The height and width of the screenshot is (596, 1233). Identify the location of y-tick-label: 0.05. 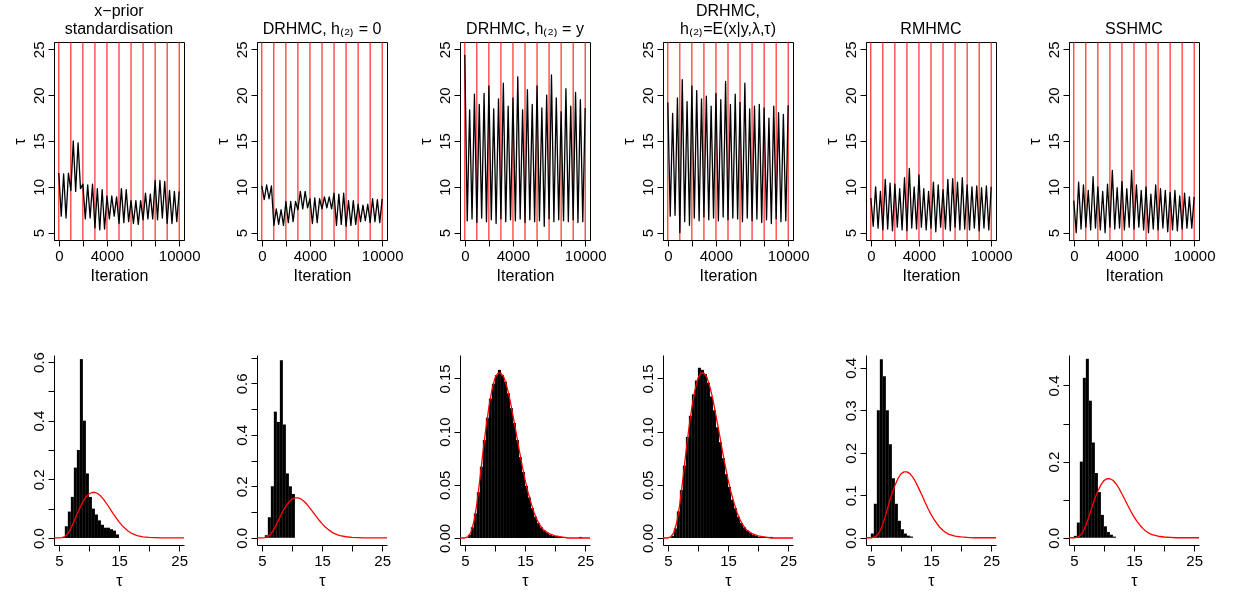
(444, 485).